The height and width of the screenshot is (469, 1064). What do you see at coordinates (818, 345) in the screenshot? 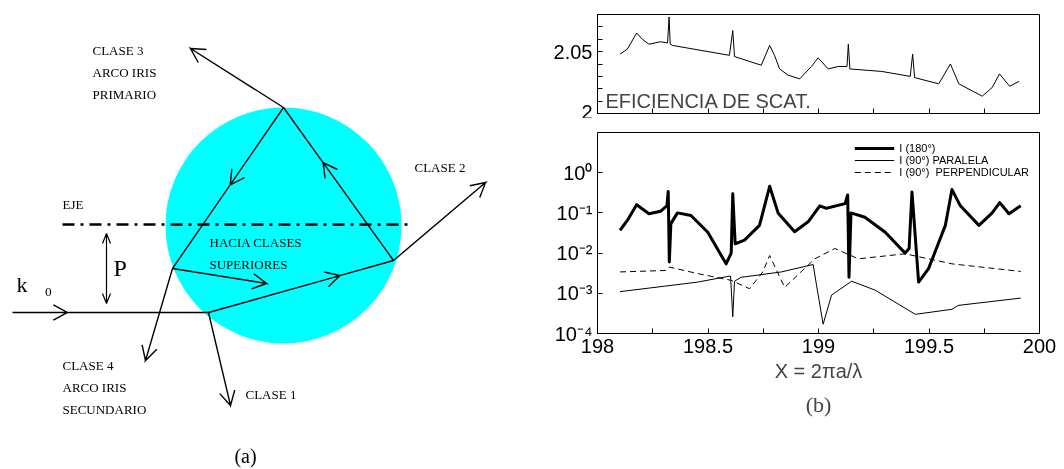
I see `x-tick-label: 199` at bounding box center [818, 345].